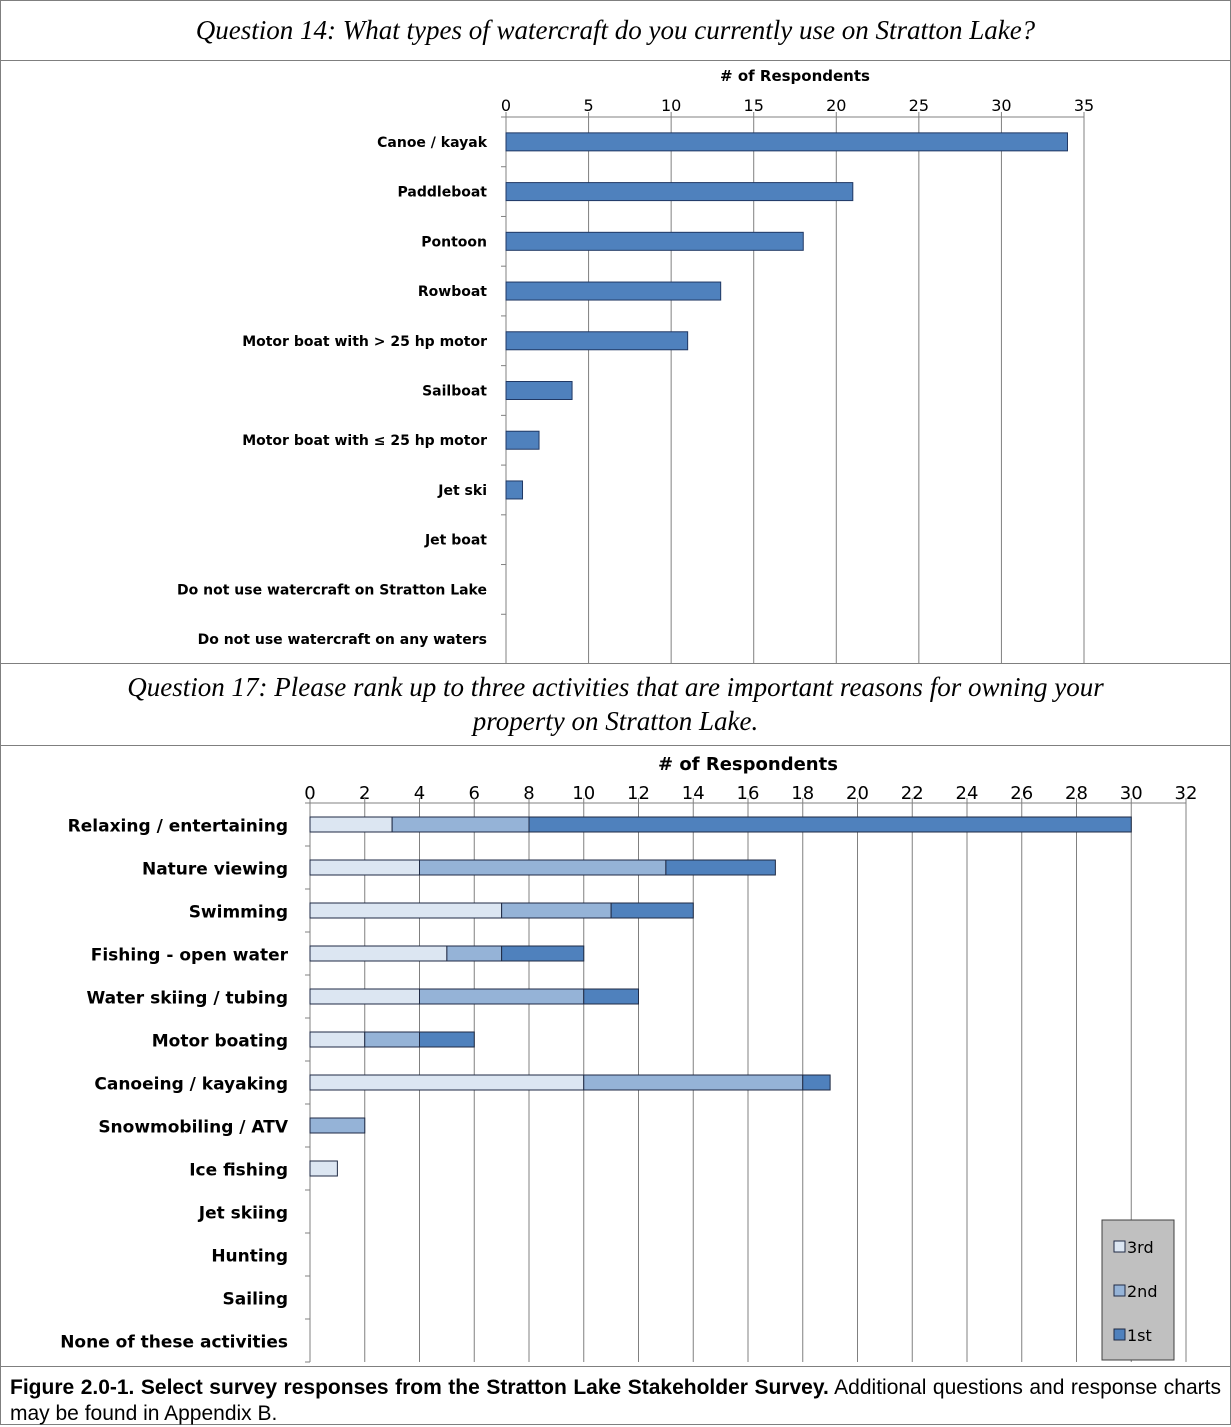 The width and height of the screenshot is (1231, 1427). Describe the element at coordinates (452, 292) in the screenshot. I see `category-label: Rowboat` at that location.